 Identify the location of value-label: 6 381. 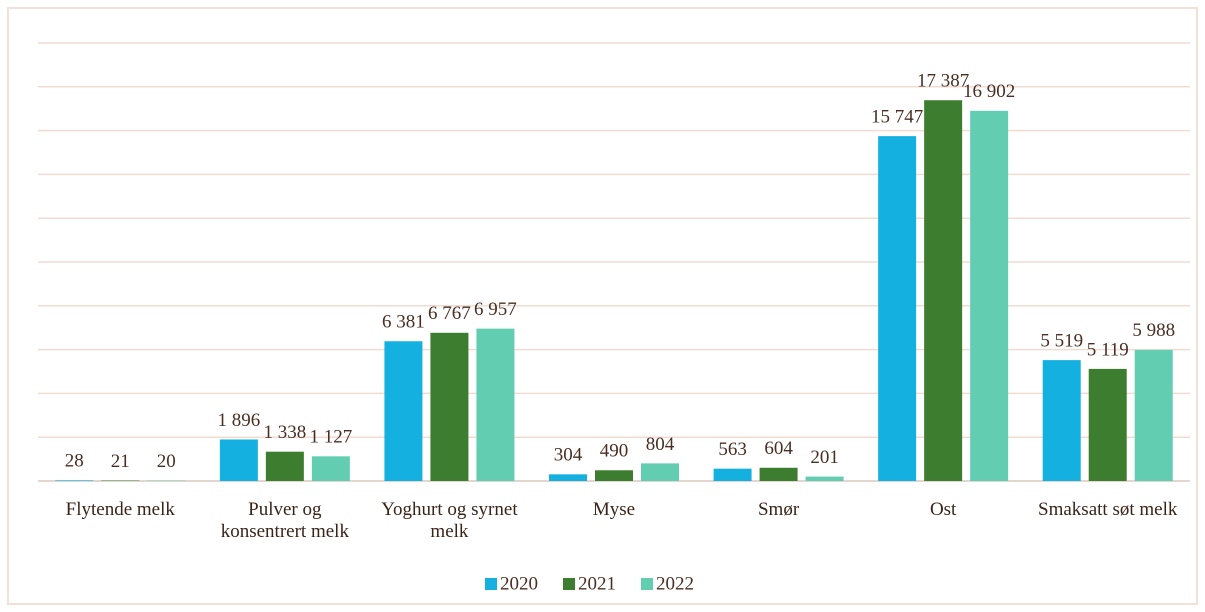
(403, 322).